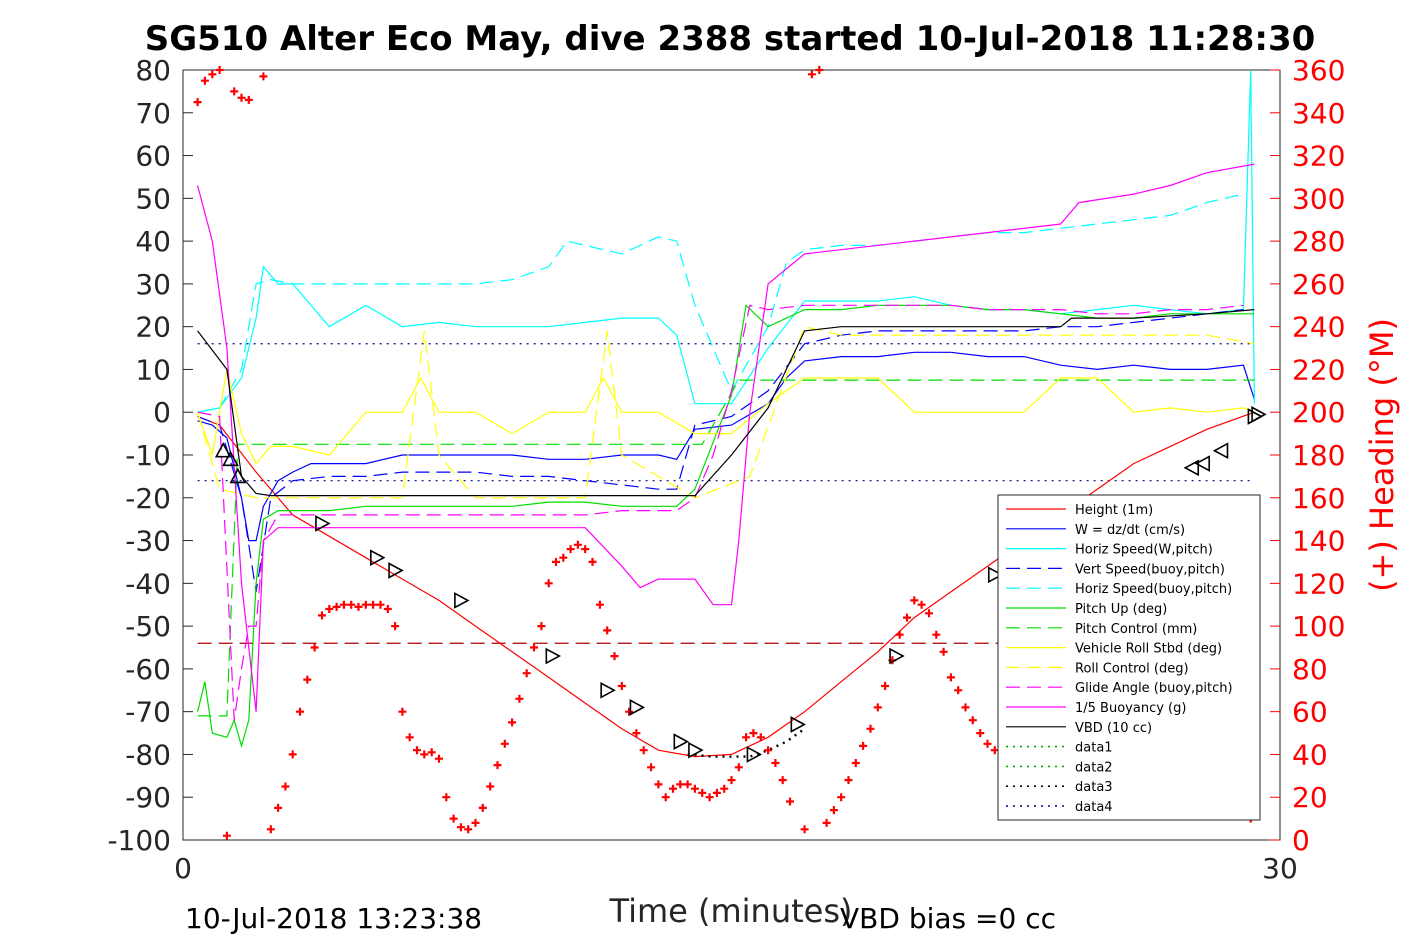 The height and width of the screenshot is (945, 1417). Describe the element at coordinates (153, 241) in the screenshot. I see `left-tick-label: 40` at that location.